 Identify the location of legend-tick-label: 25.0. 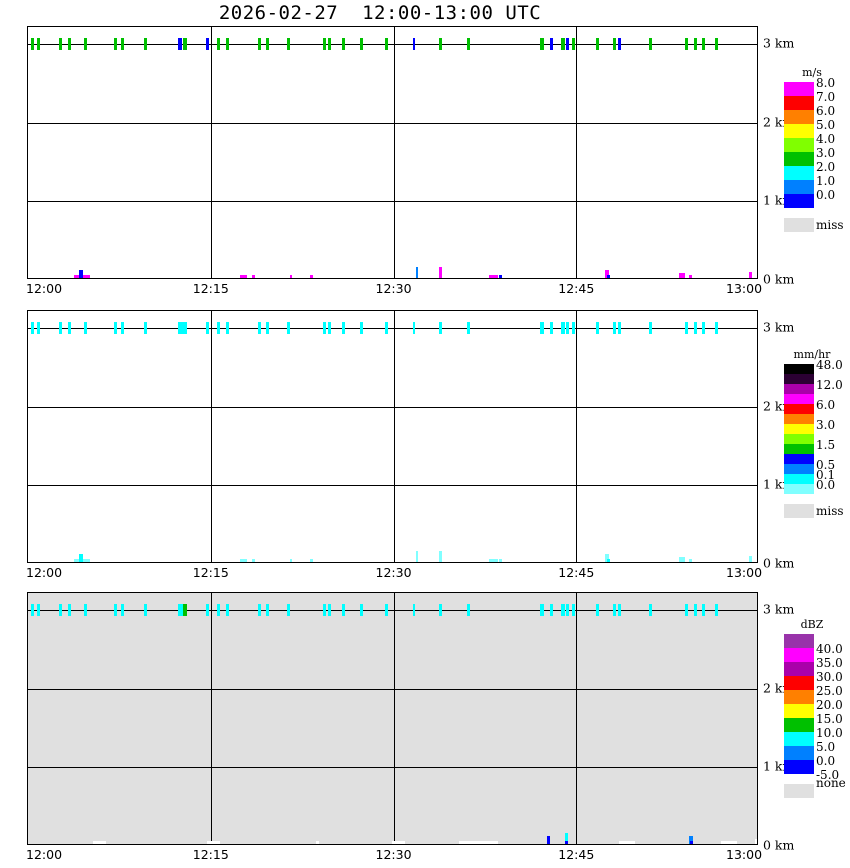
(829, 691).